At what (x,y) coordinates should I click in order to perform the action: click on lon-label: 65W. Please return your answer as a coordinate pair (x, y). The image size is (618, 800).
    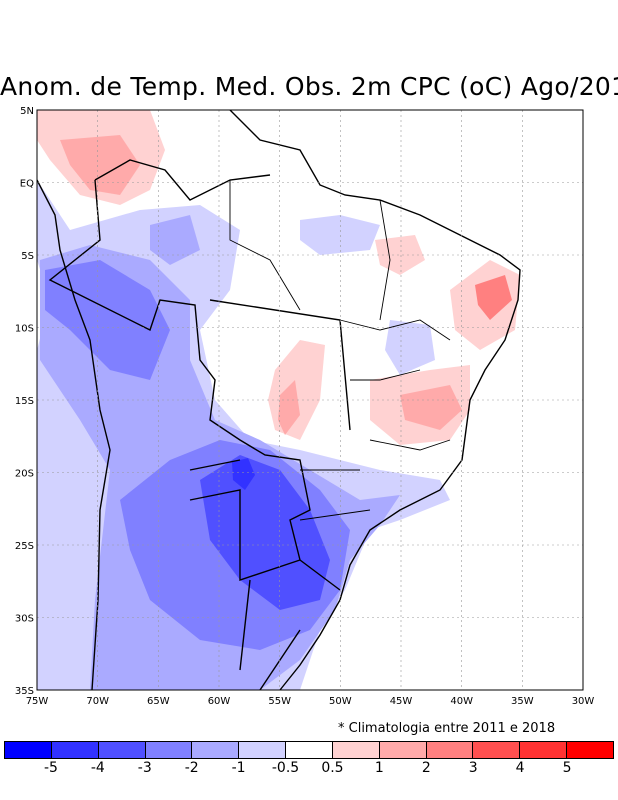
    Looking at the image, I should click on (158, 701).